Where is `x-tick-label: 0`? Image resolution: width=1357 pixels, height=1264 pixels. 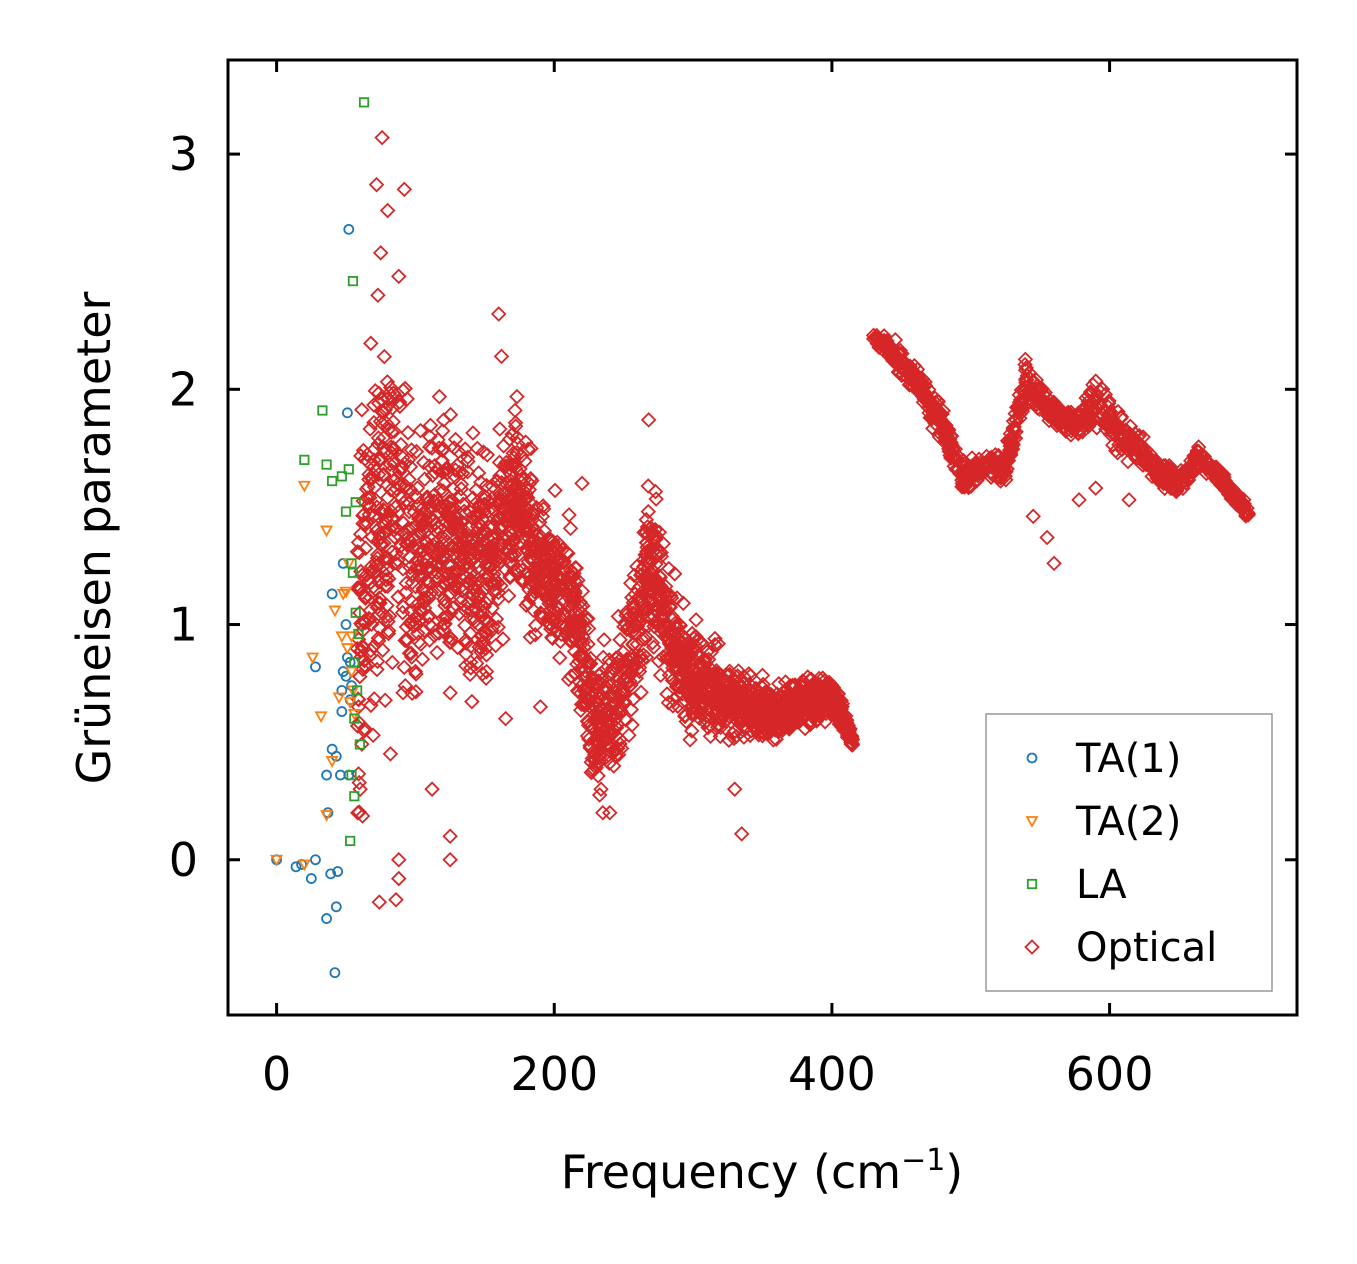
x-tick-label: 0 is located at coordinates (276, 1074).